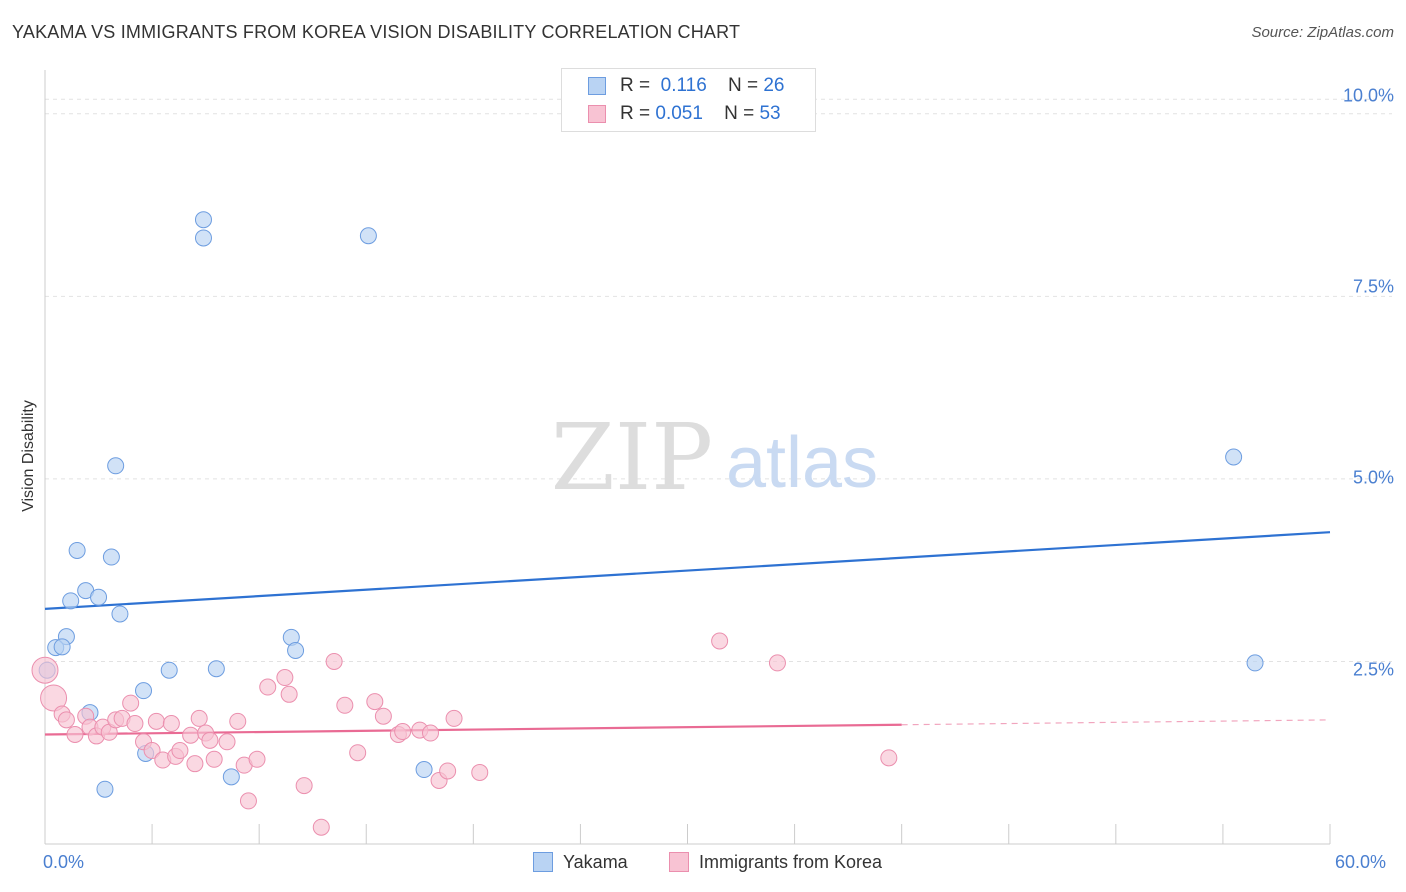 The height and width of the screenshot is (892, 1406). I want to click on chart-source: Source: ZipAtlas.com, so click(1322, 32).